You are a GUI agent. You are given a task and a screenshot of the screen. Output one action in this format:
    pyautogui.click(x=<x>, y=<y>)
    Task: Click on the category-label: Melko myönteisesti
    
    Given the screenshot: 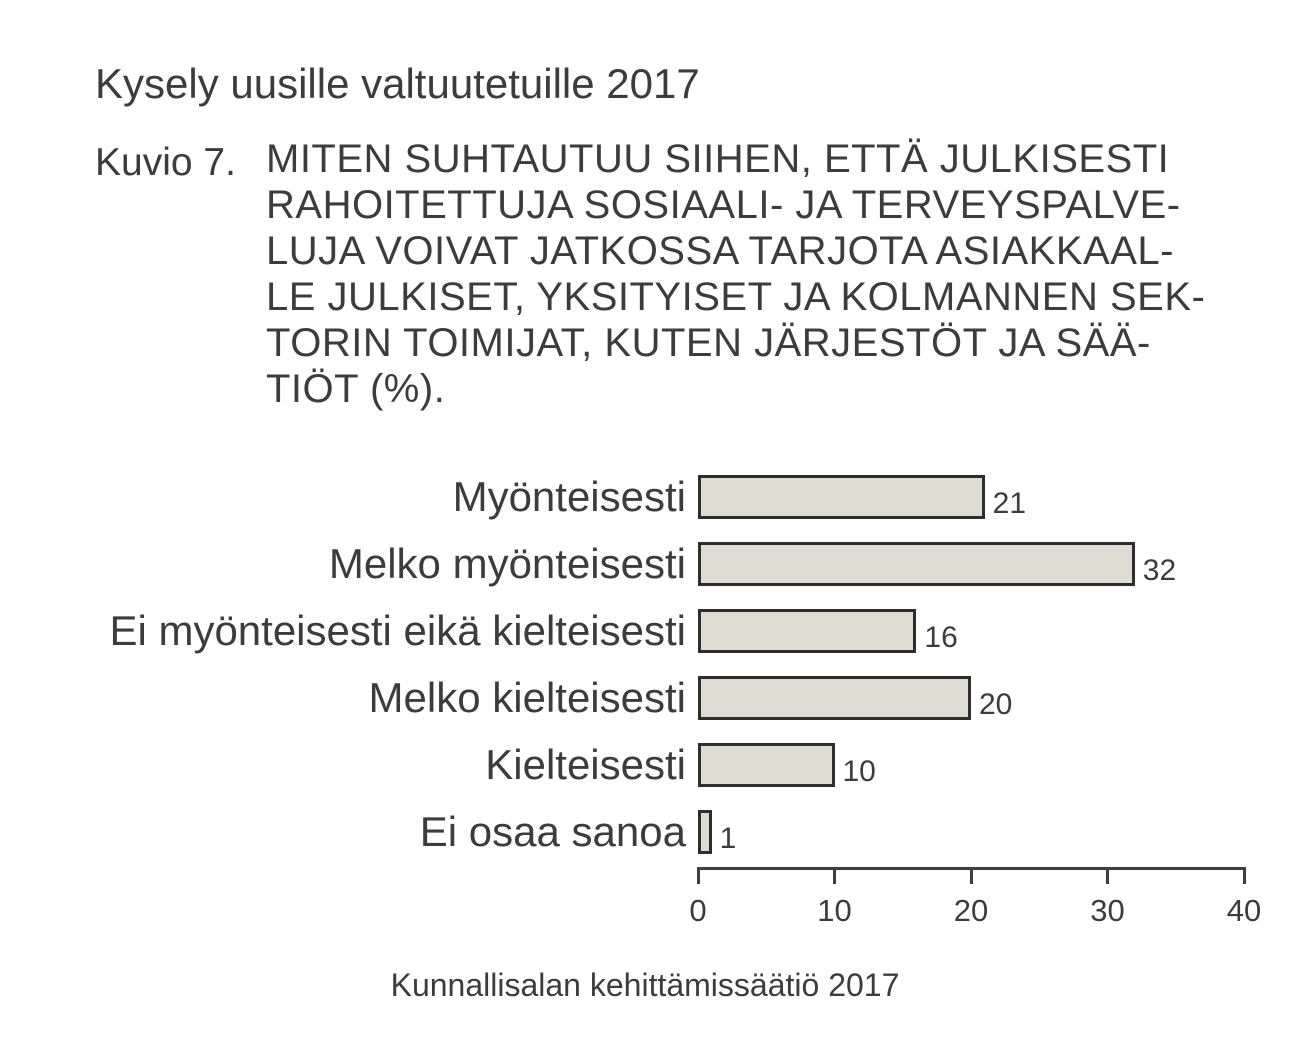 What is the action you would take?
    pyautogui.click(x=507, y=563)
    